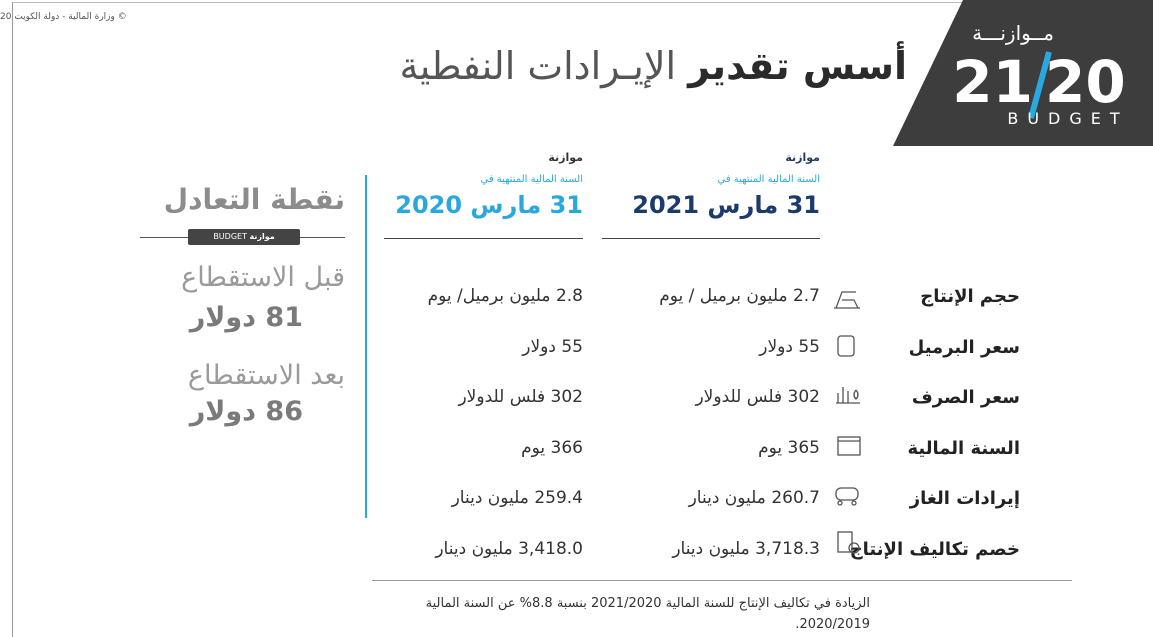  I want to click on logo-slash, so click(1040, 85).